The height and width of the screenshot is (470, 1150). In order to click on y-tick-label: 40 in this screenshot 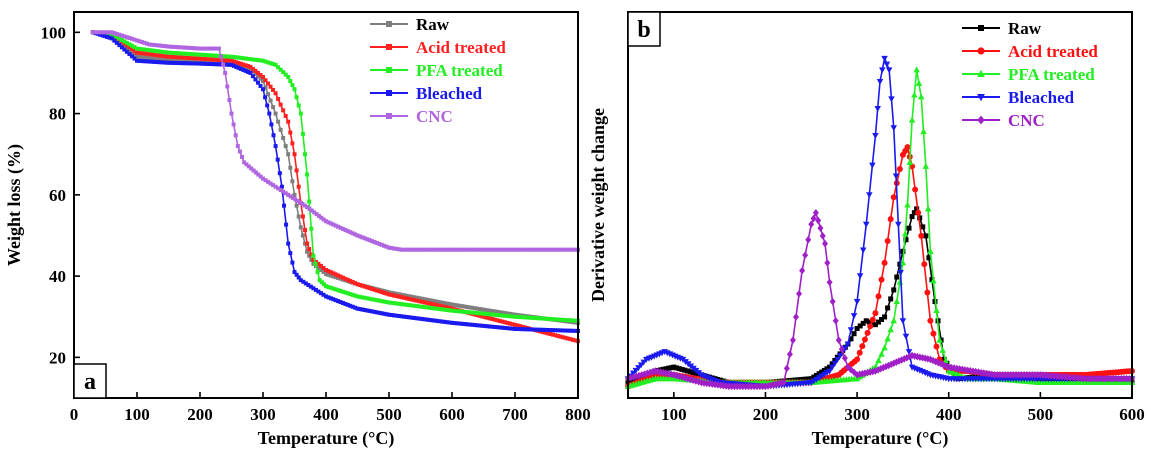, I will do `click(57, 276)`.